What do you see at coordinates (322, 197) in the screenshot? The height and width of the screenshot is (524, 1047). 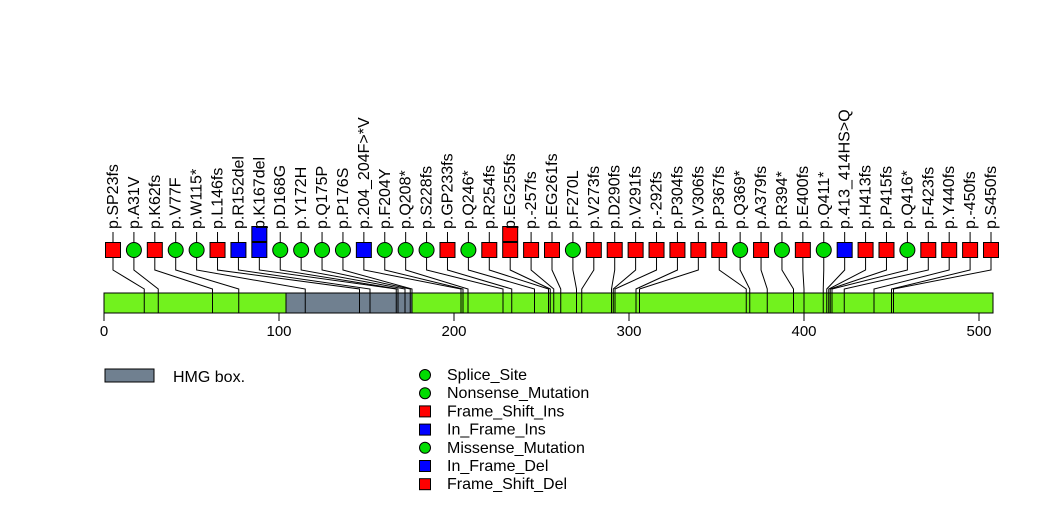 I see `mutation-label: p.Q175P` at bounding box center [322, 197].